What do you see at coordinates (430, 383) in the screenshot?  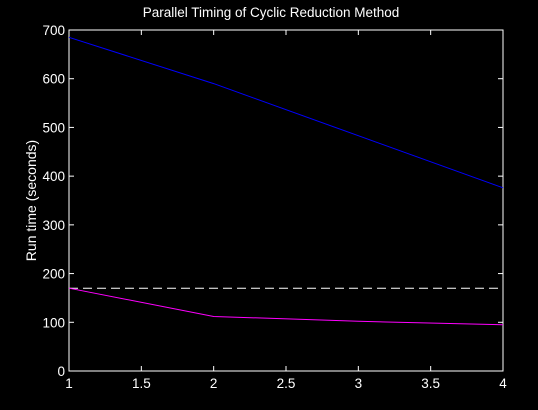 I see `x-tick-label: 3.5` at bounding box center [430, 383].